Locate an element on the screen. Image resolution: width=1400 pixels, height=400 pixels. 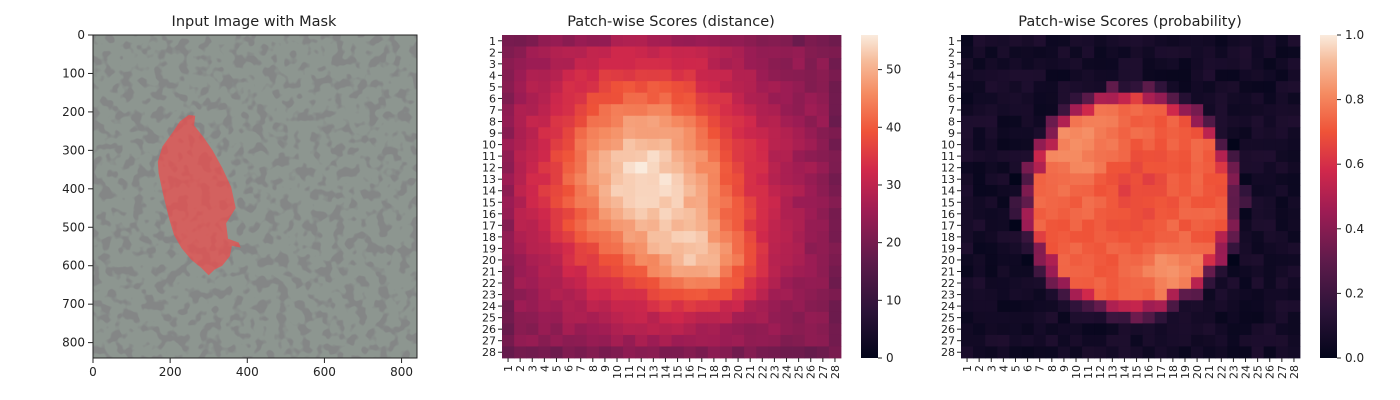
probability-x-tick-label: 7 is located at coordinates (1040, 368).